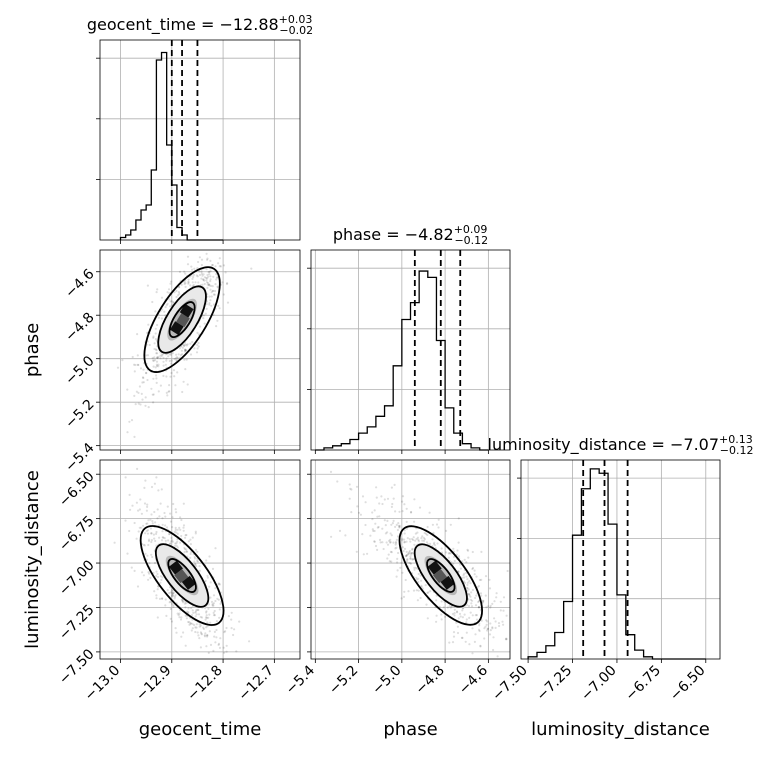 This screenshot has width=760, height=760. I want to click on histogram-phase, so click(402, 360).